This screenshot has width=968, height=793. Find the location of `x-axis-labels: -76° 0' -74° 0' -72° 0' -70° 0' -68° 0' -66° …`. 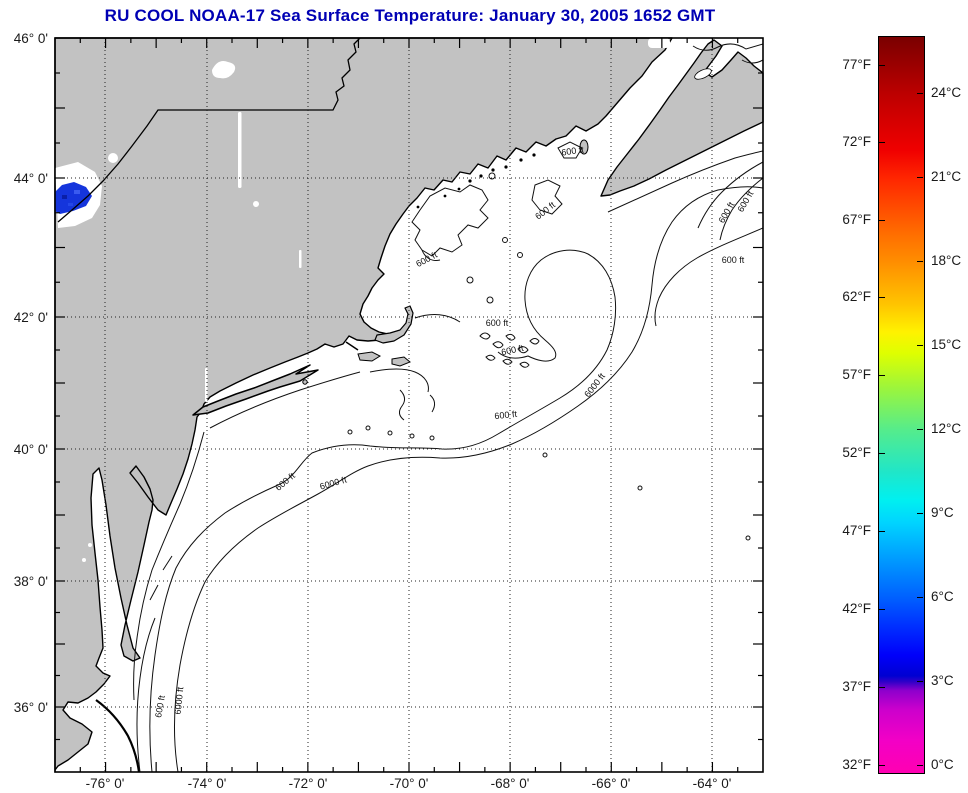

x-axis-labels: -76° 0' -74° 0' -72° 0' -70° 0' -68° 0' -66° … is located at coordinates (409, 783).